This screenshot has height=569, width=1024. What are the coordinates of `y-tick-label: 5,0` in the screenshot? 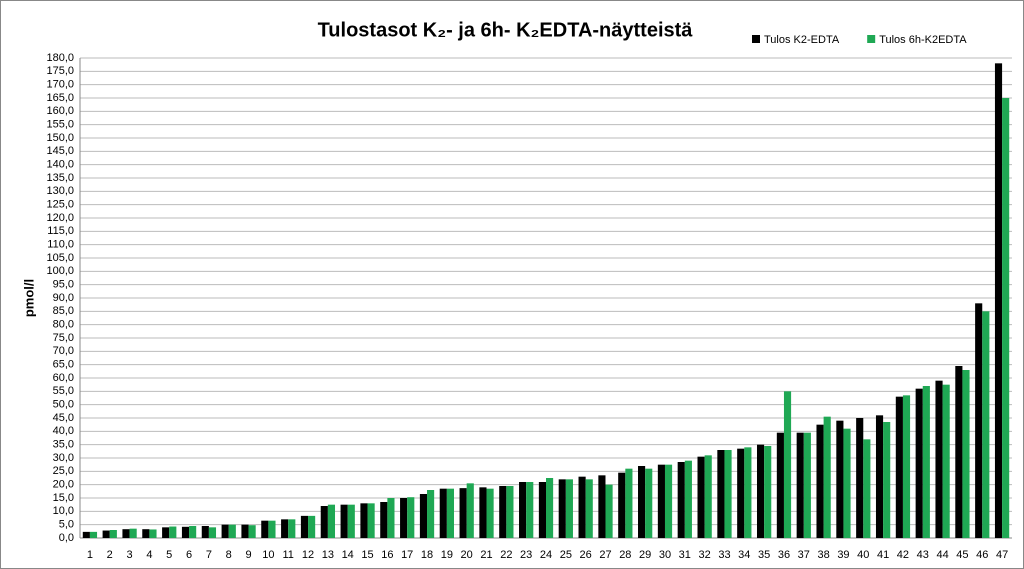 It's located at (66, 525).